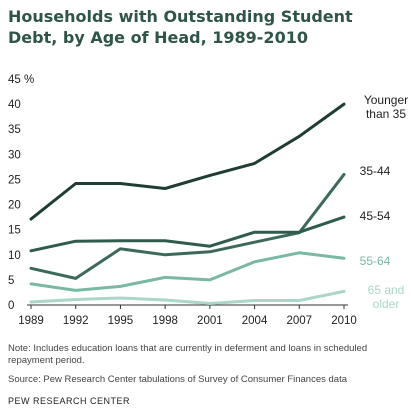 Image resolution: width=411 pixels, height=416 pixels. Describe the element at coordinates (121, 321) in the screenshot. I see `x-tick-label: 1995` at that location.